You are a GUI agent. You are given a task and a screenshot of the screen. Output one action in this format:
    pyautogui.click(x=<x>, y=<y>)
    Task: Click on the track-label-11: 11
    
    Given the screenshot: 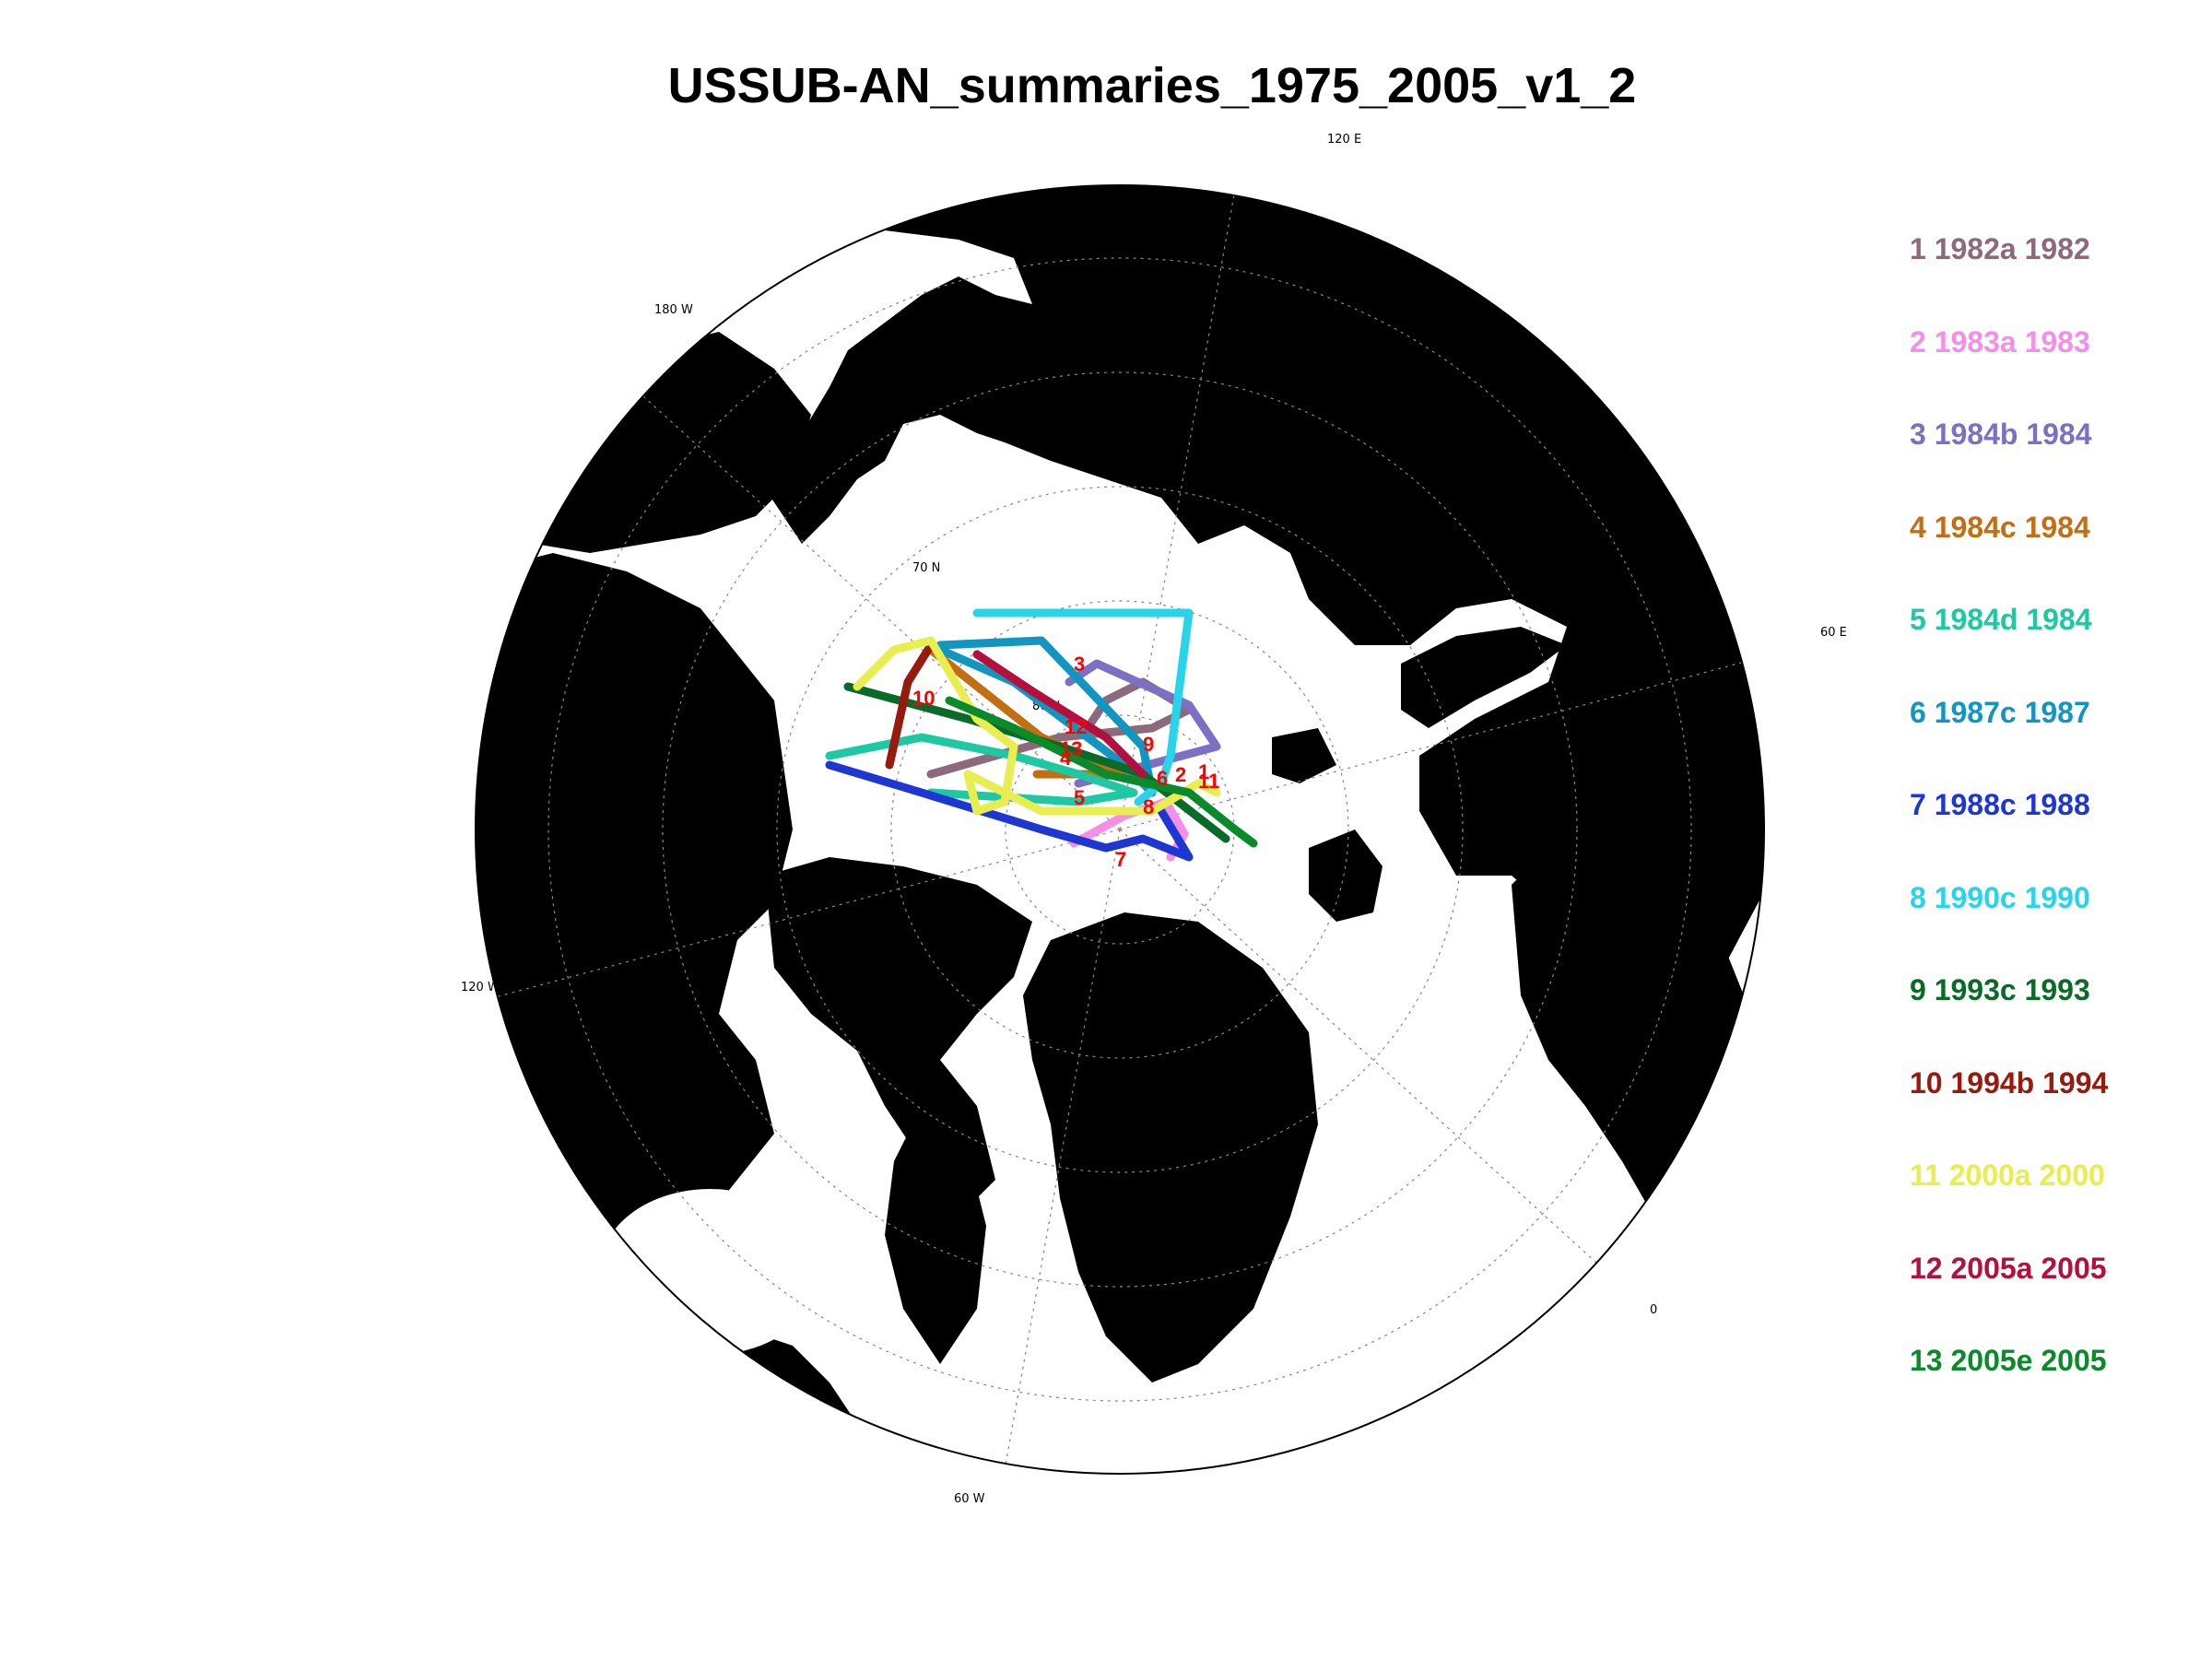 What is the action you would take?
    pyautogui.click(x=1208, y=781)
    